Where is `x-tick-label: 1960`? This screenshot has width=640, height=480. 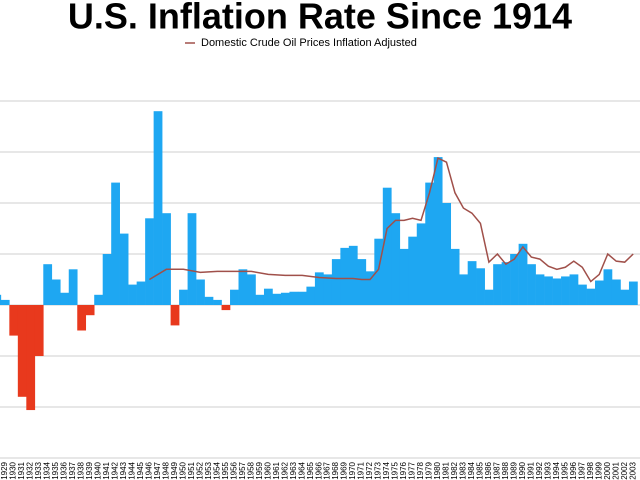
x-tick-label: 1960 is located at coordinates (267, 470).